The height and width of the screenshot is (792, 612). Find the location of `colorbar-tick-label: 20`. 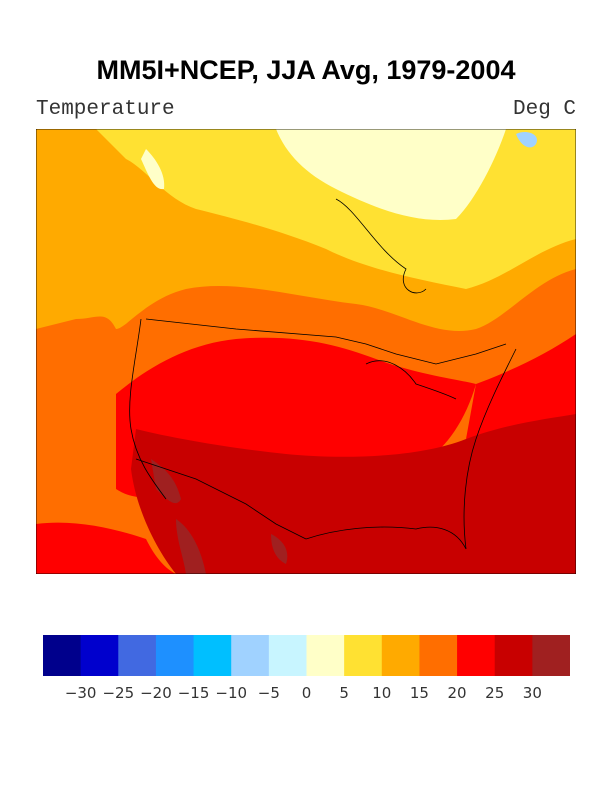

colorbar-tick-label: 20 is located at coordinates (457, 693).